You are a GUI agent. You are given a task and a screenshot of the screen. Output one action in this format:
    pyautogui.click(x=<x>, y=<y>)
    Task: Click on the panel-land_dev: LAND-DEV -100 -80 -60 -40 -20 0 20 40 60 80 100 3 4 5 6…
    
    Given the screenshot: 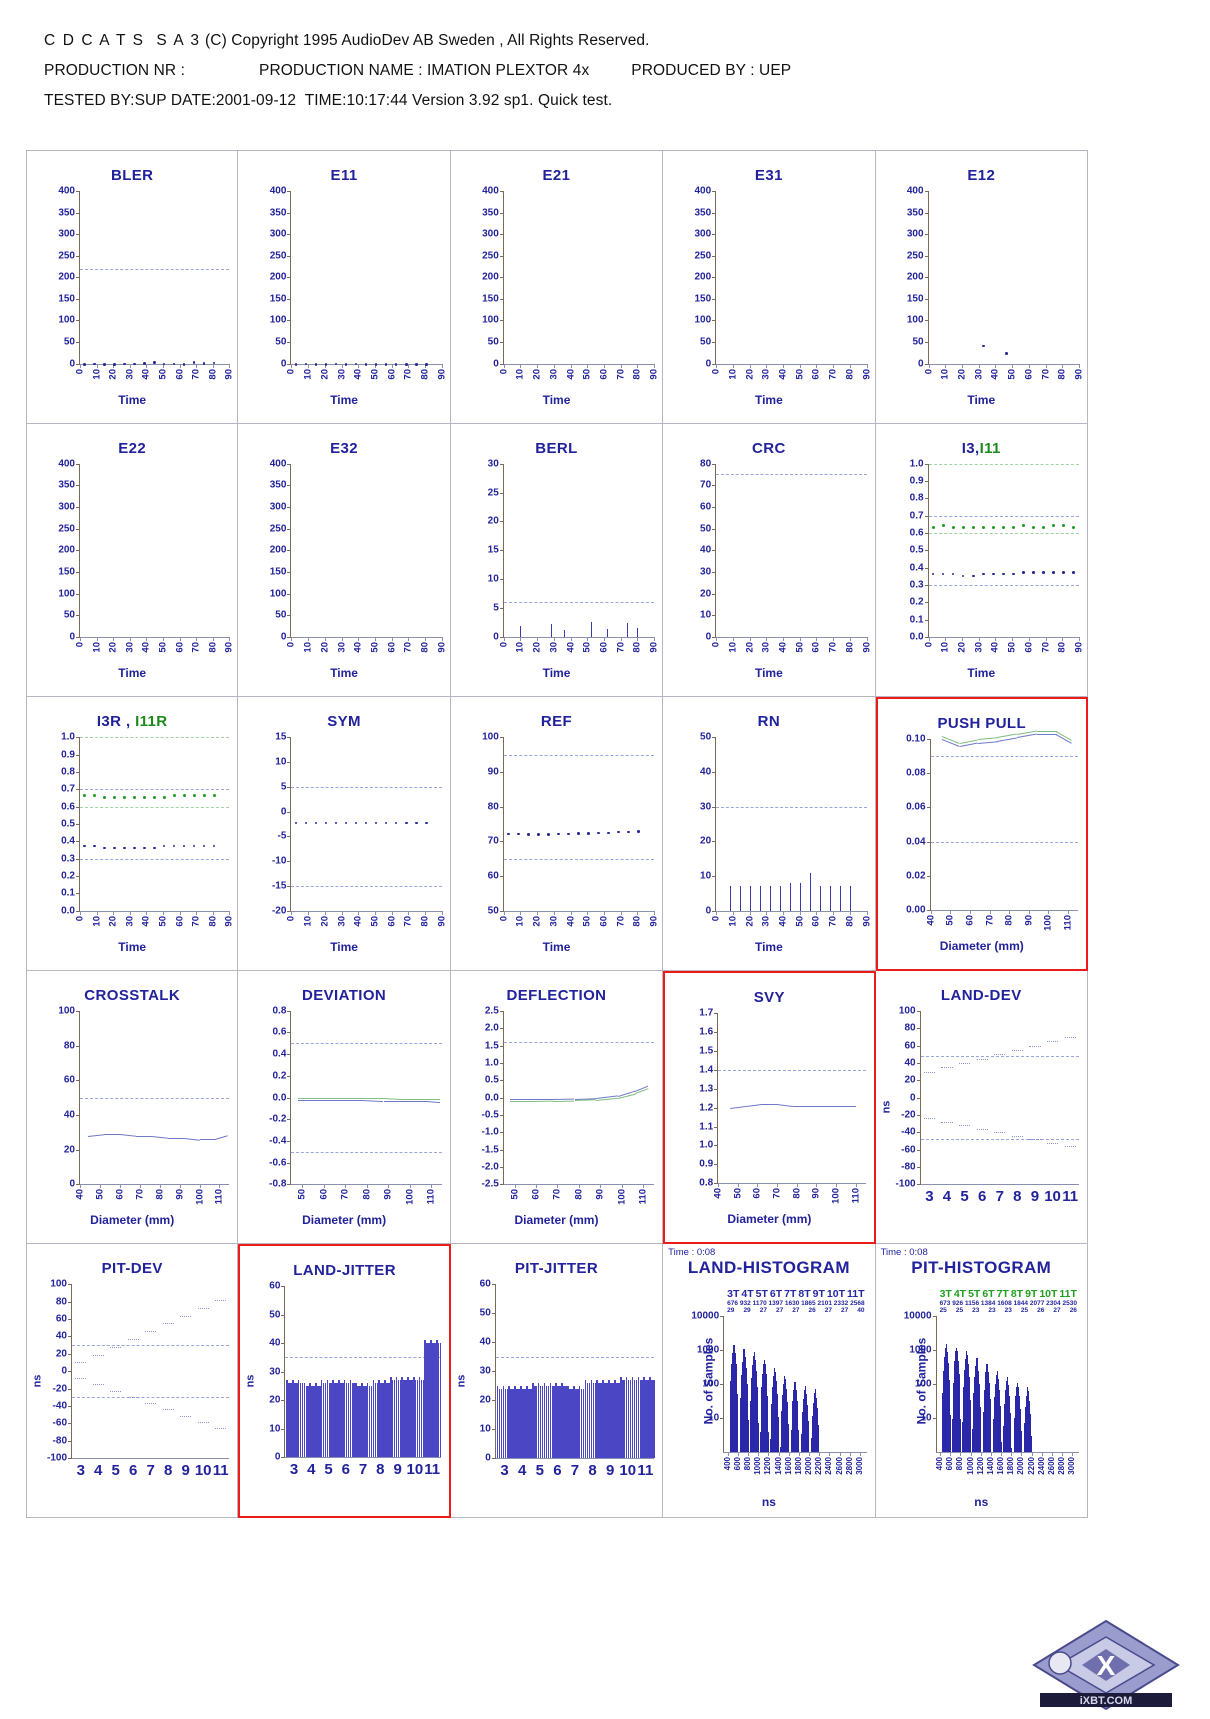 What is the action you would take?
    pyautogui.click(x=981, y=1107)
    